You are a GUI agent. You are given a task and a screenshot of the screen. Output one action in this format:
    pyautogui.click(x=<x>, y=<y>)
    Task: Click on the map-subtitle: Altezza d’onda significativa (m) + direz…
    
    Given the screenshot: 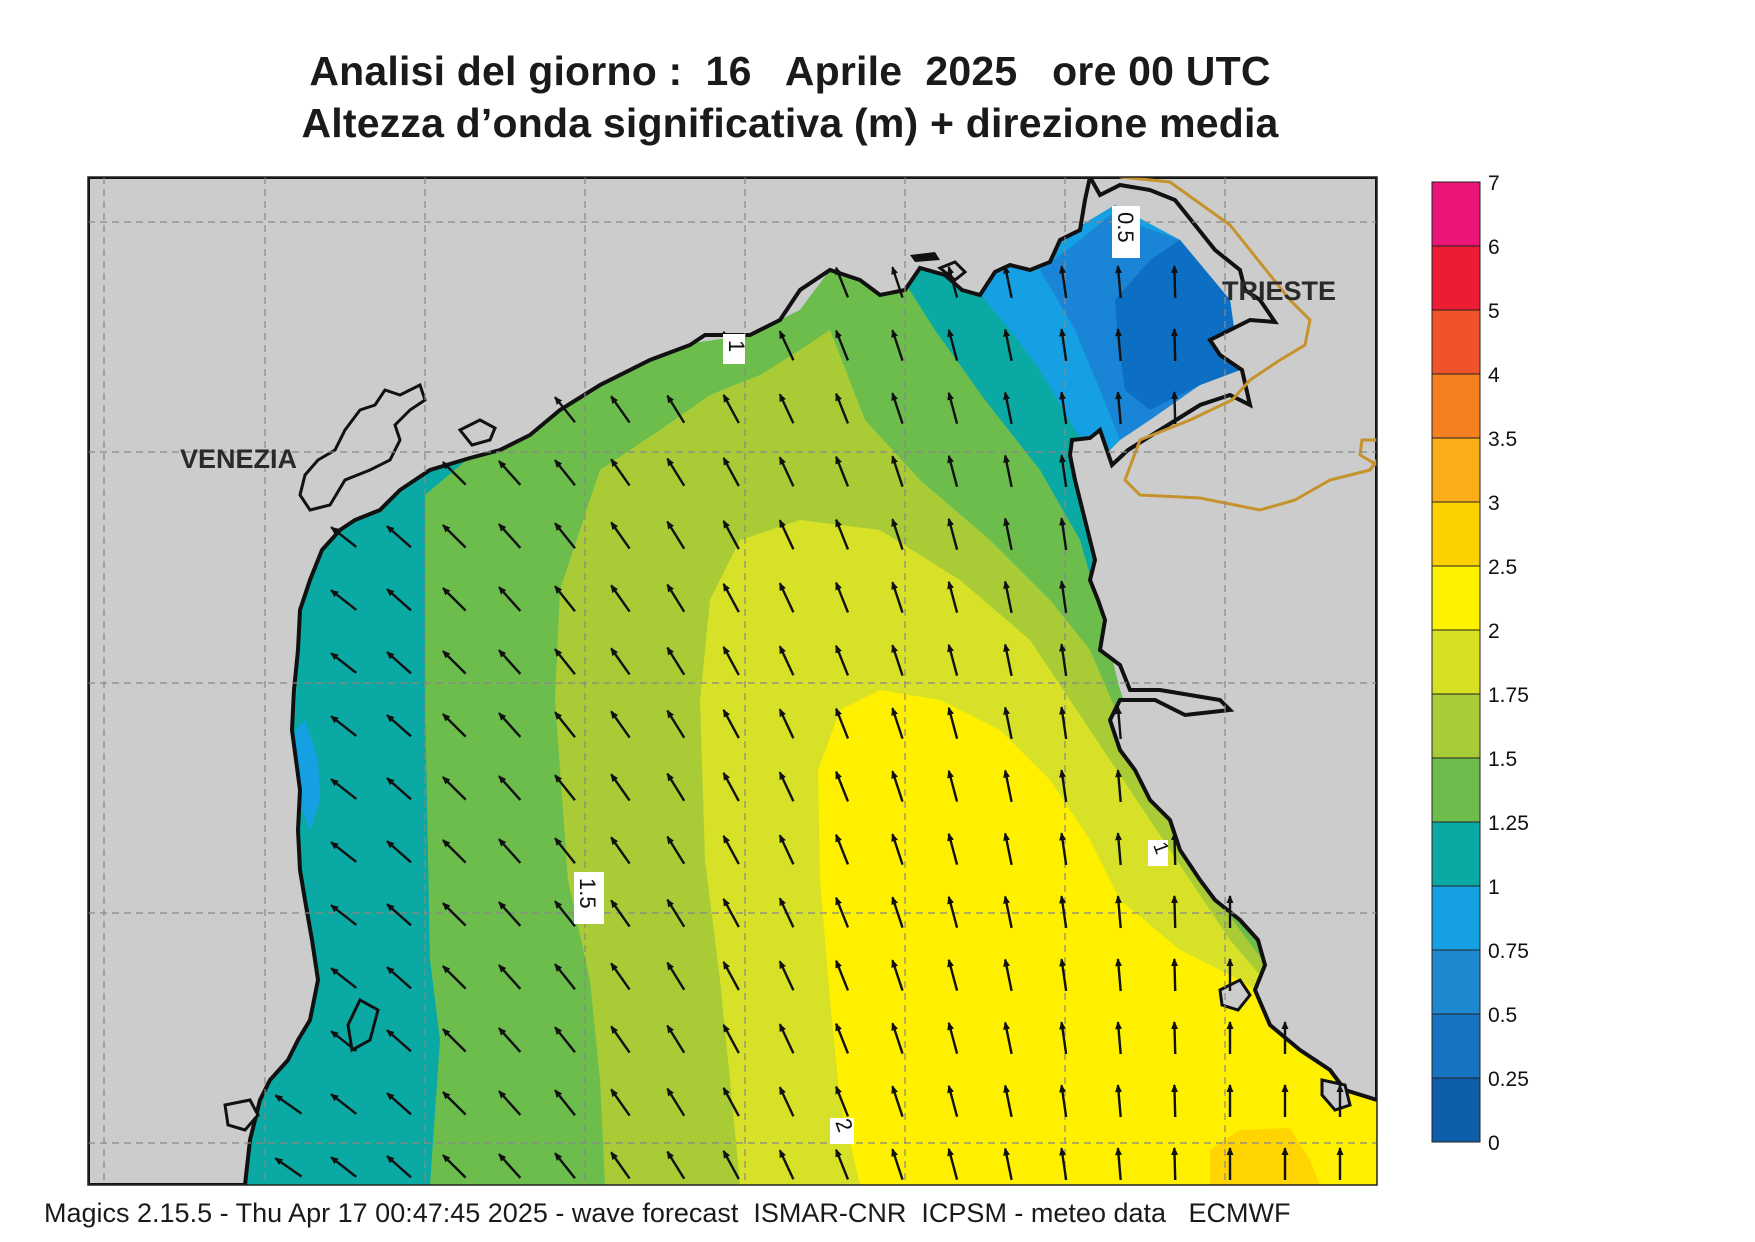 What is the action you would take?
    pyautogui.click(x=790, y=123)
    